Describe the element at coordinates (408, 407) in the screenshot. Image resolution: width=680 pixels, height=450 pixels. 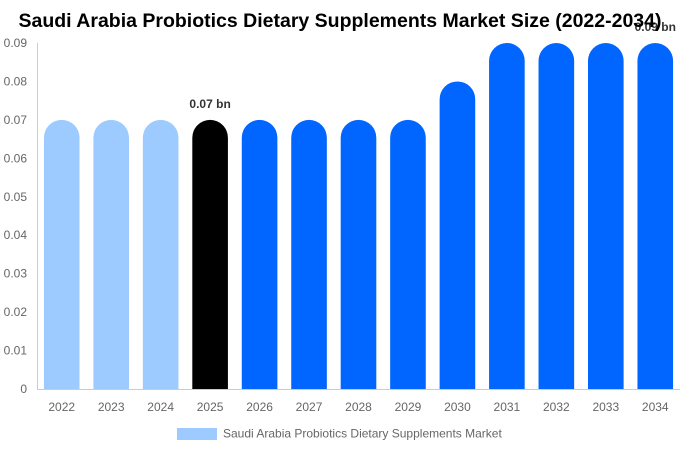
I see `x-tick-label: 2029` at that location.